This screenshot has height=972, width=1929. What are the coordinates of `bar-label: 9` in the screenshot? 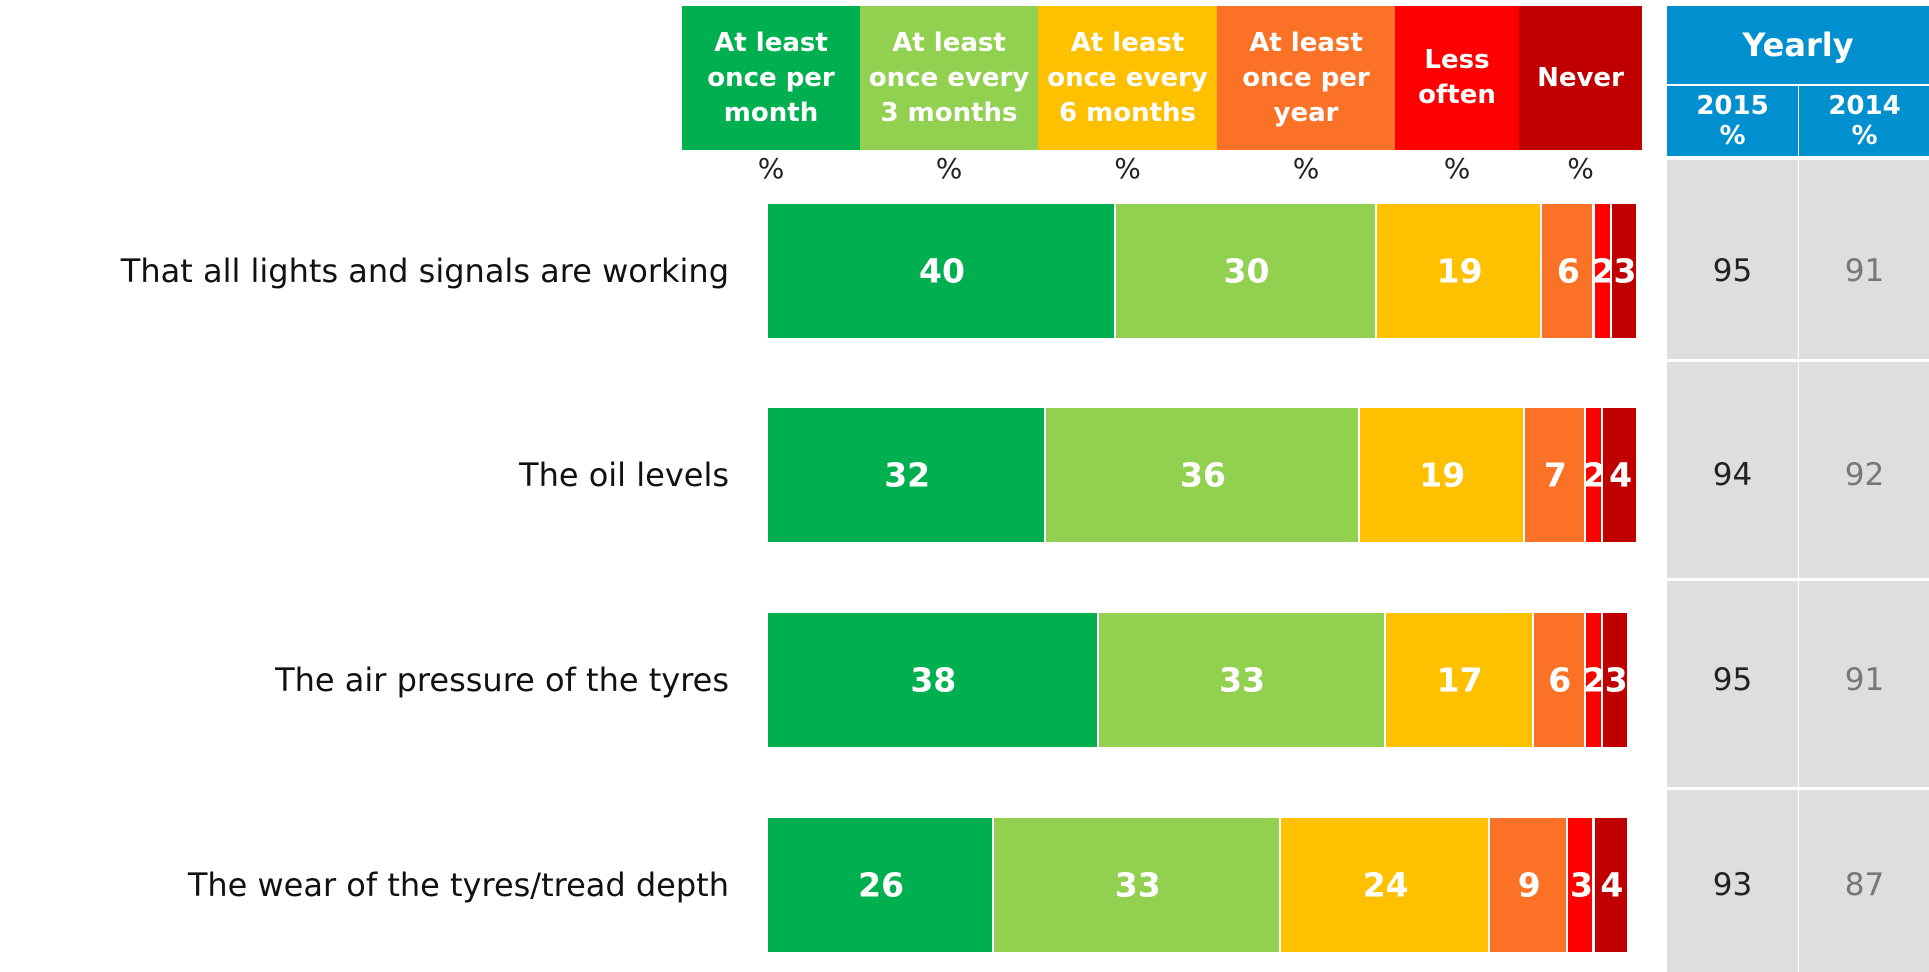 It's located at (1529, 885).